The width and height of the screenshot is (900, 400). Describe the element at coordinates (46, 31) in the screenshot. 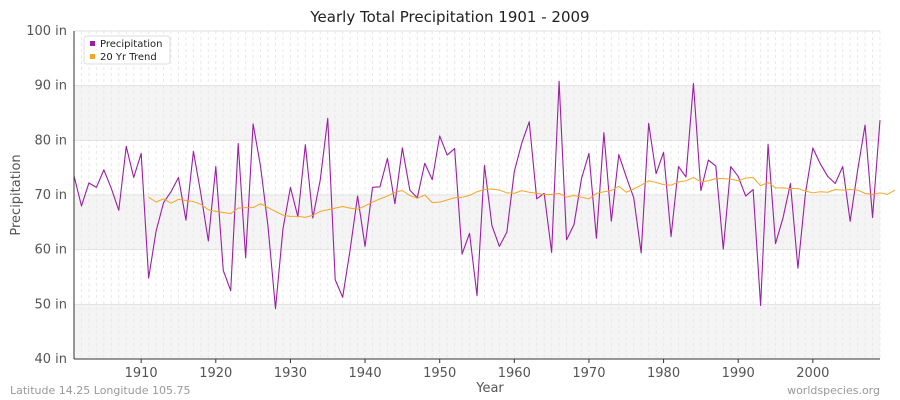

I see `y-tick-label: 100 in` at that location.